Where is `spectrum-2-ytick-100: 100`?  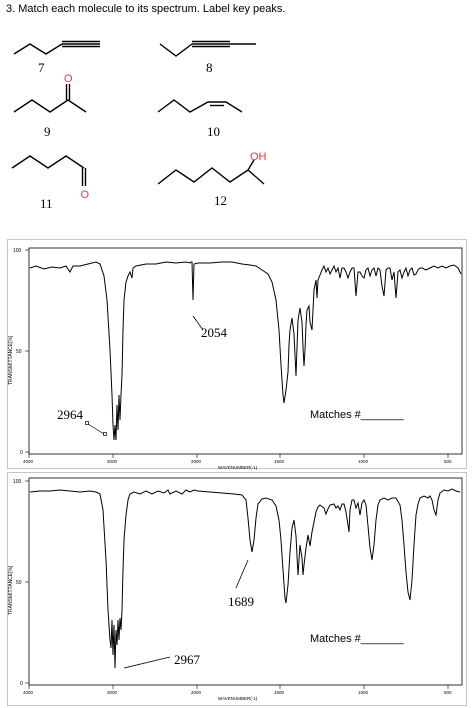
spectrum-2-ytick-100: 100 is located at coordinates (17, 482).